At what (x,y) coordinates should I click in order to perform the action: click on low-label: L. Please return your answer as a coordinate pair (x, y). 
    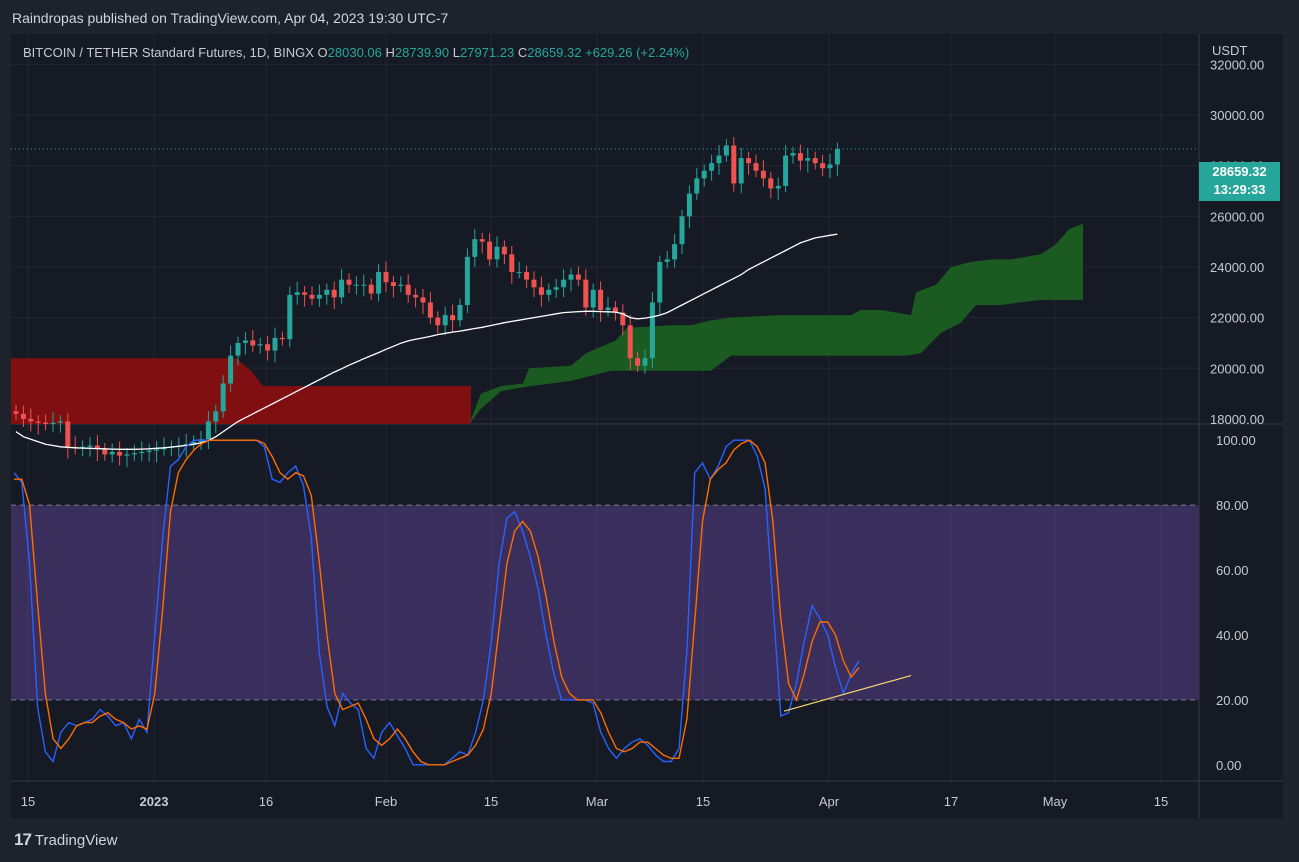
    Looking at the image, I should click on (456, 52).